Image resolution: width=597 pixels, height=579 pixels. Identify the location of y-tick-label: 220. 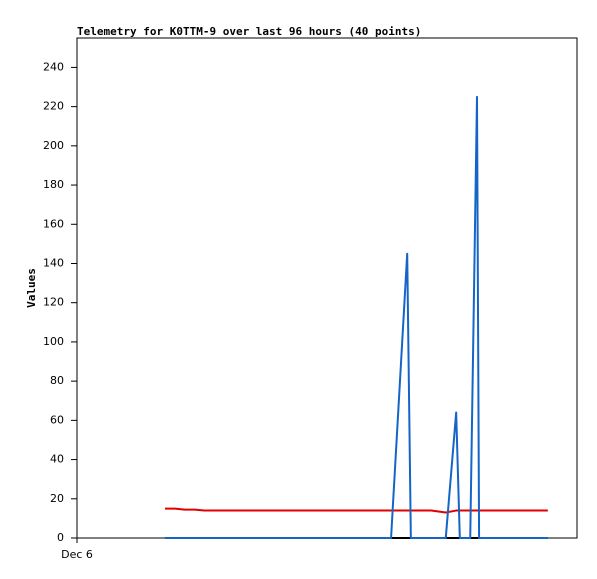
(53, 106).